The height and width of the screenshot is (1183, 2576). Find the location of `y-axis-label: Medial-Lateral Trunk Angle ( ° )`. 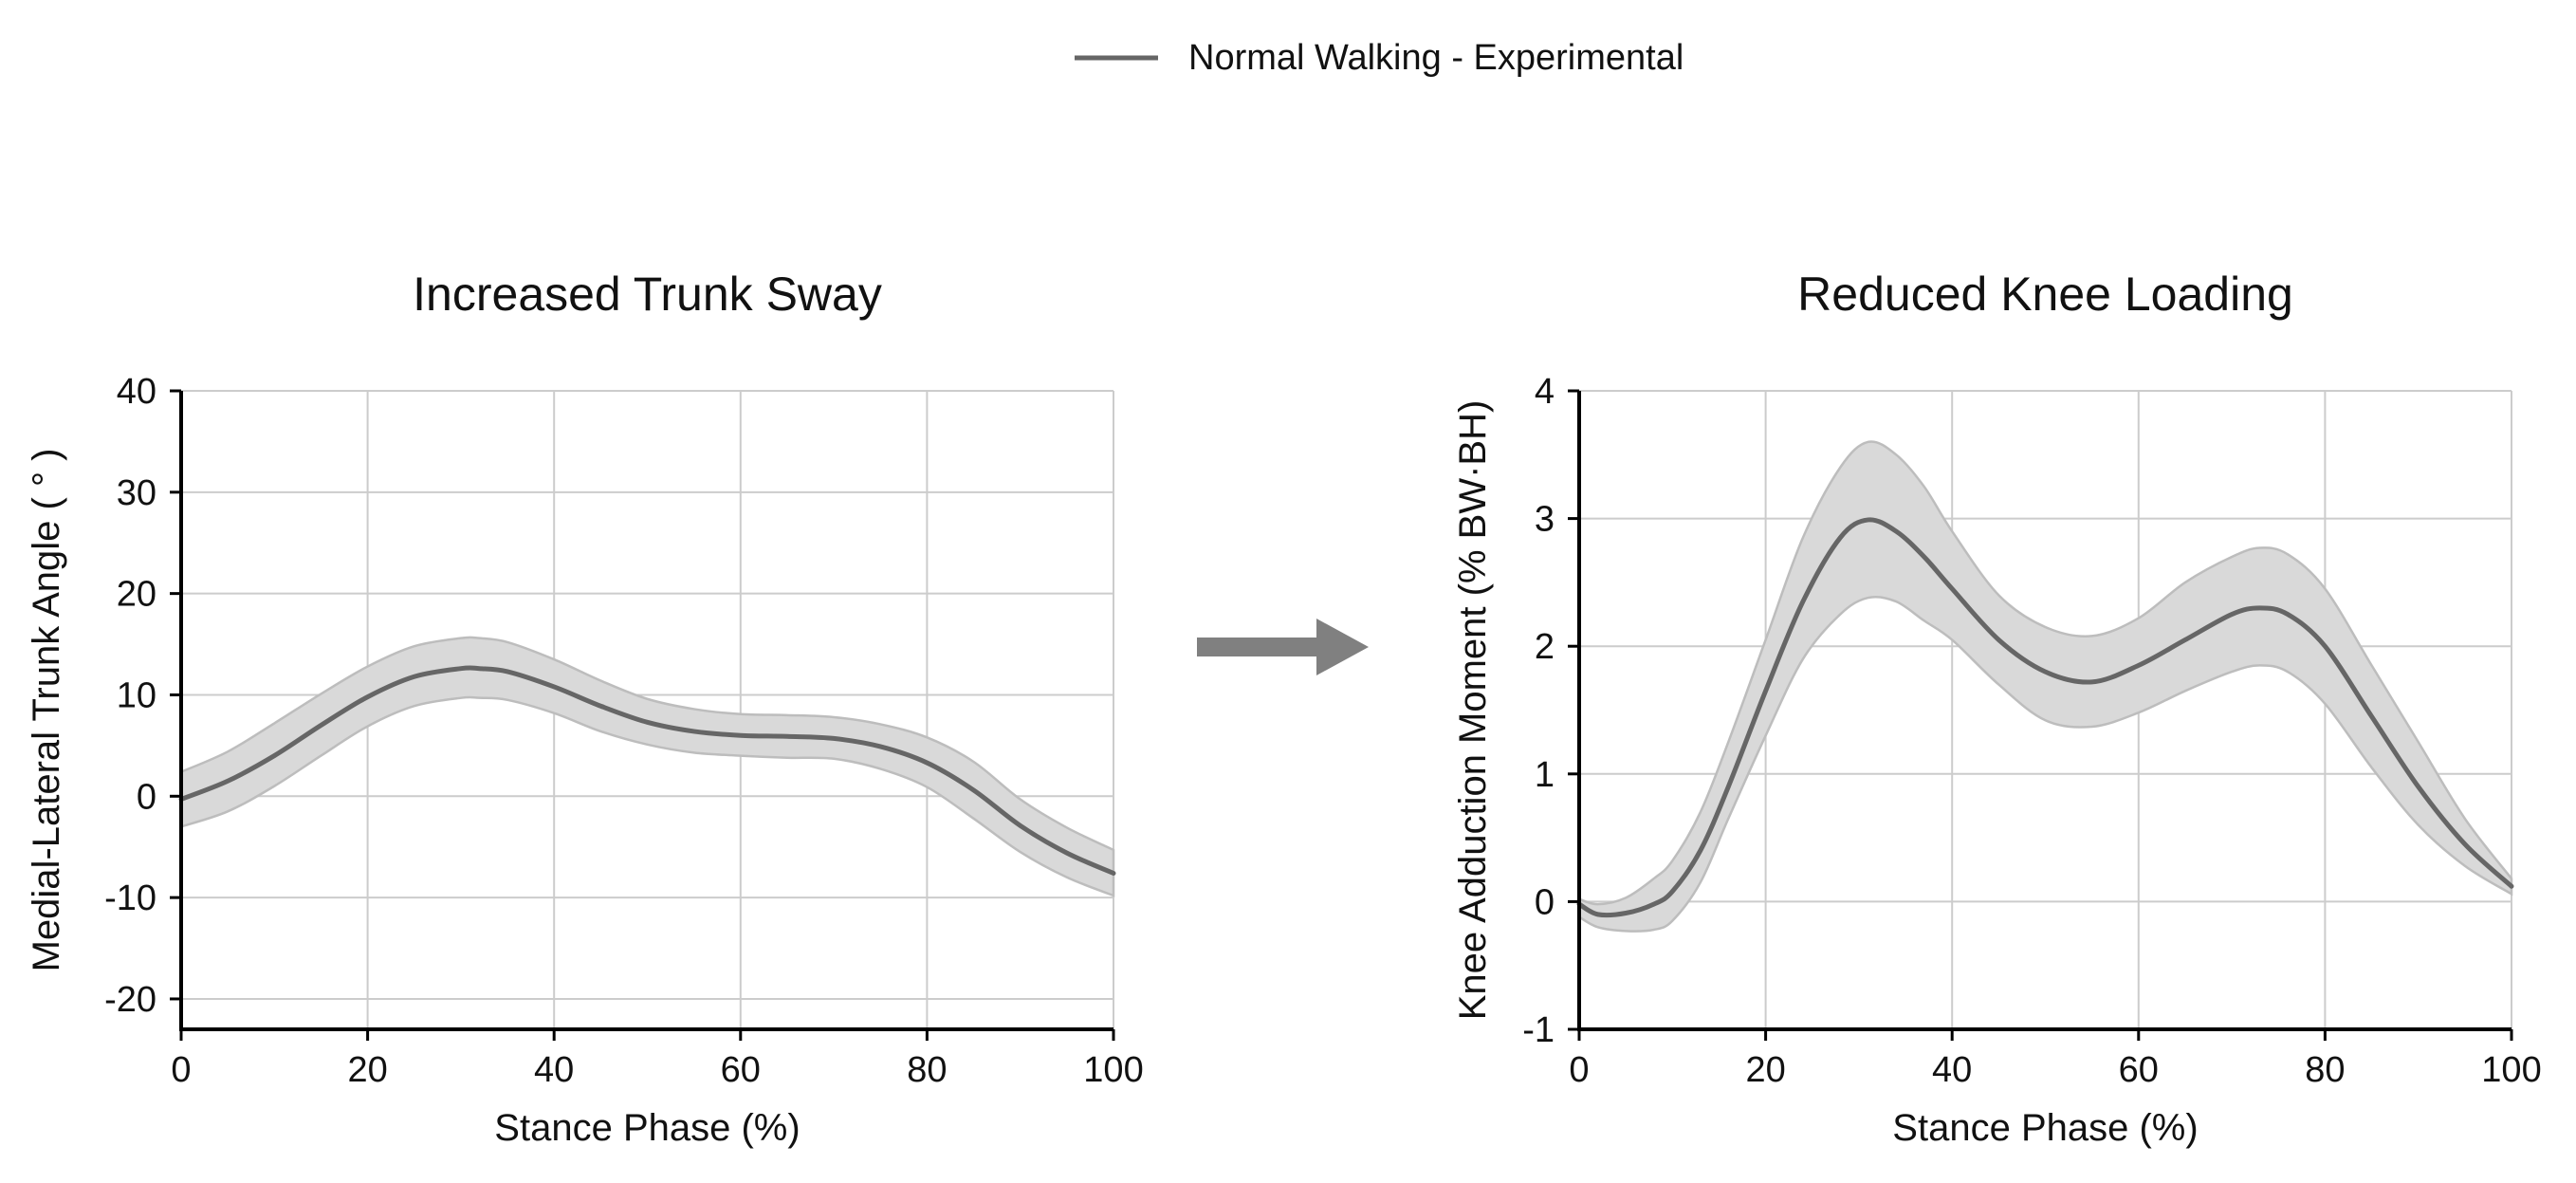

y-axis-label: Medial-Lateral Trunk Angle ( ° ) is located at coordinates (46, 710).